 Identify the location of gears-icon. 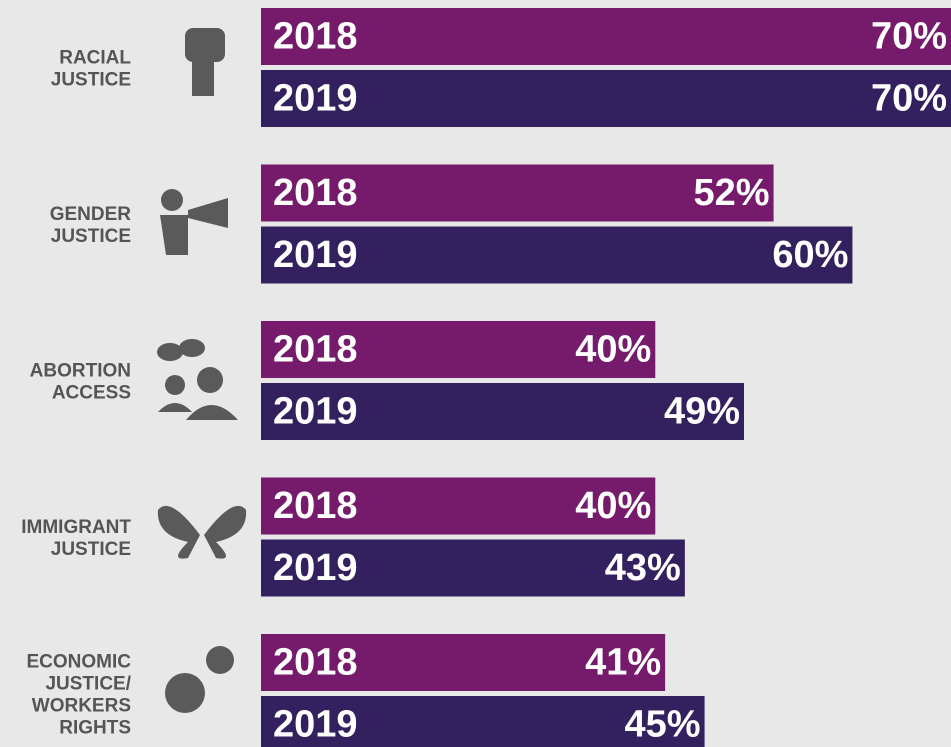
(199, 679).